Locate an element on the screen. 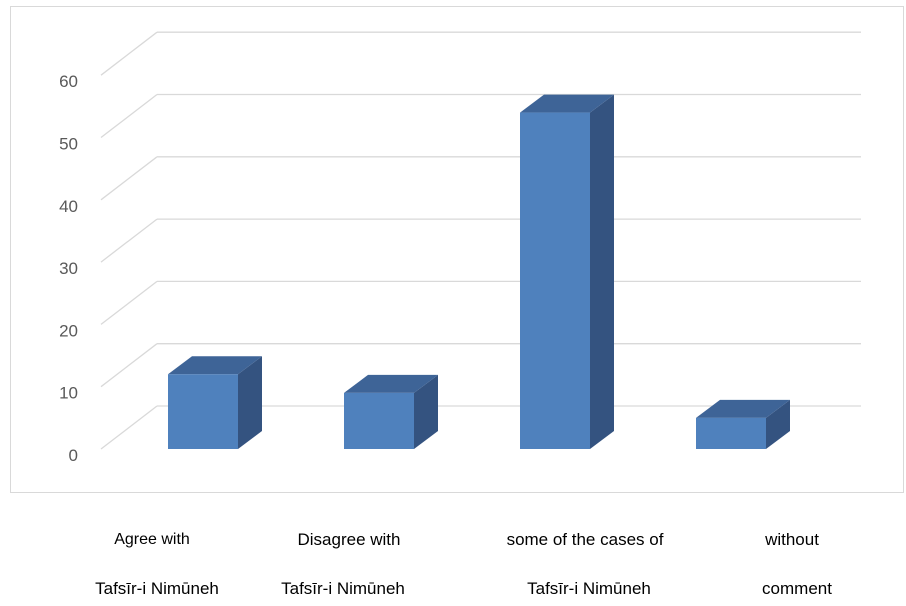  y-tick-label-50: 50 is located at coordinates (68, 144).